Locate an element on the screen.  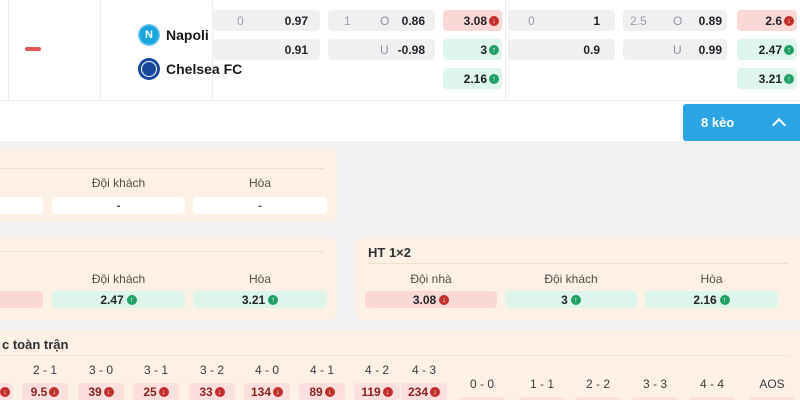
home-team-name: Napoli is located at coordinates (187, 35).